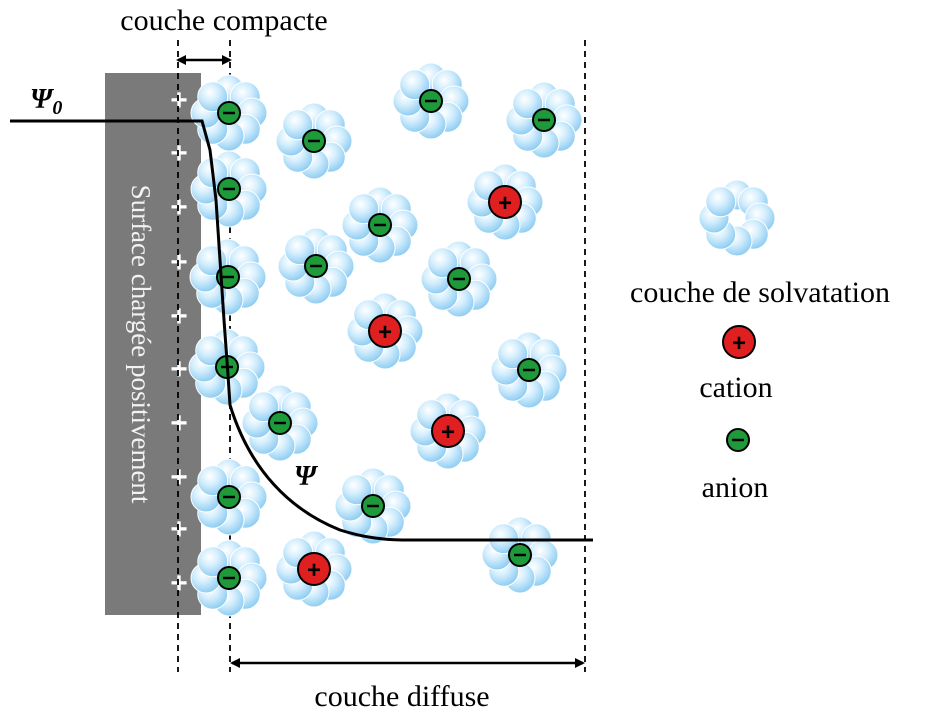 This screenshot has width=930, height=713. What do you see at coordinates (738, 440) in the screenshot?
I see `legend-anion-icon` at bounding box center [738, 440].